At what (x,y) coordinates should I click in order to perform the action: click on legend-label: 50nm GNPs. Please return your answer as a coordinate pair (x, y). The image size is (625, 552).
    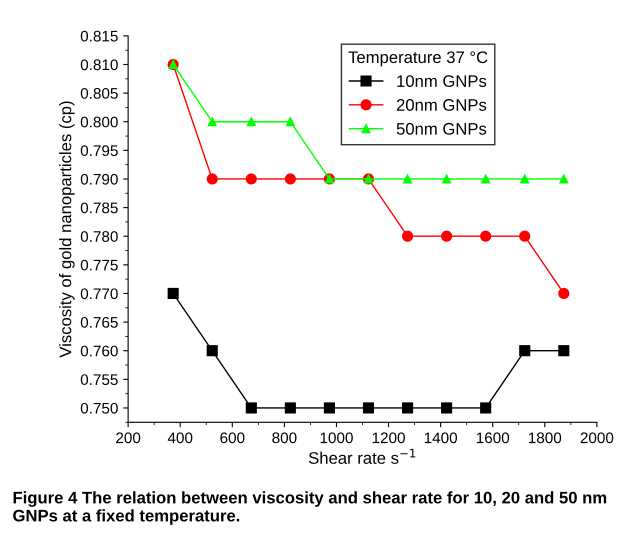
    Looking at the image, I should click on (441, 128).